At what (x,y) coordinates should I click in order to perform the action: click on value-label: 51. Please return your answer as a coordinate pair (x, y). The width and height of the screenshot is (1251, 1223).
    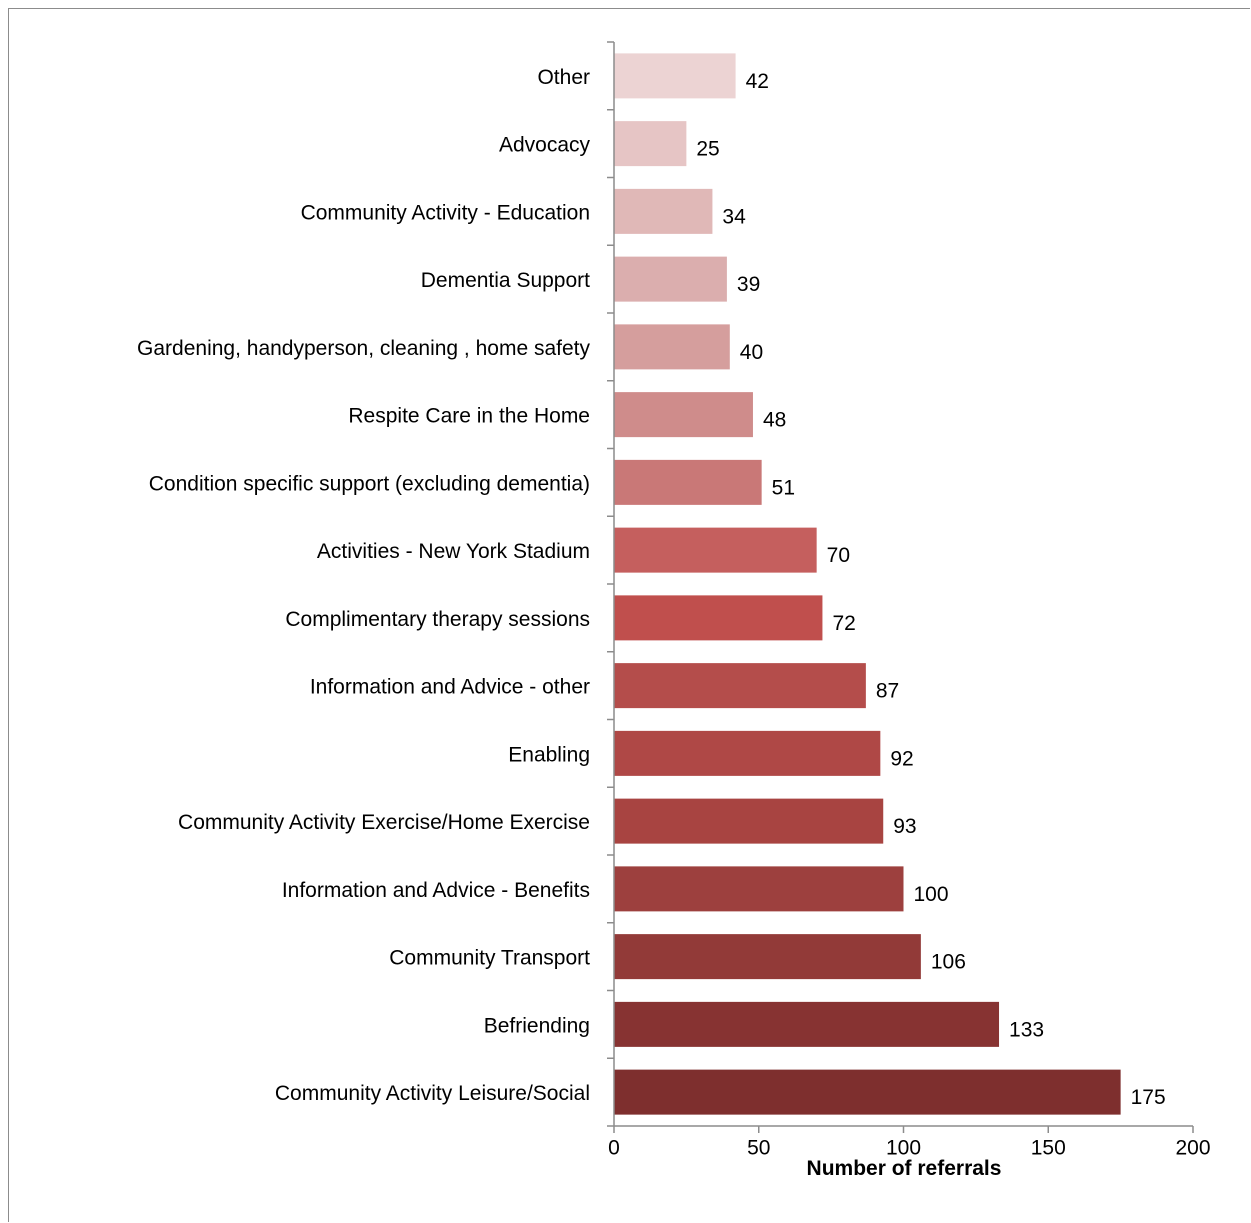
    Looking at the image, I should click on (783, 487).